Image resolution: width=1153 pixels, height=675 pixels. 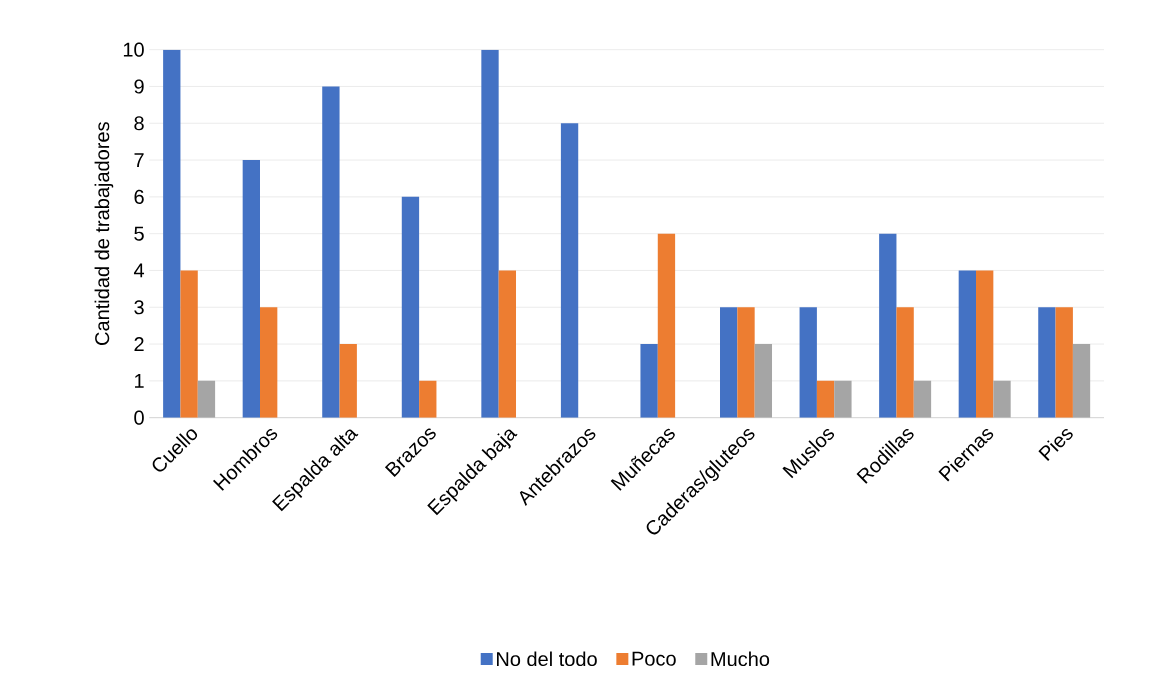 I want to click on legend-label: Mucho, so click(x=740, y=659).